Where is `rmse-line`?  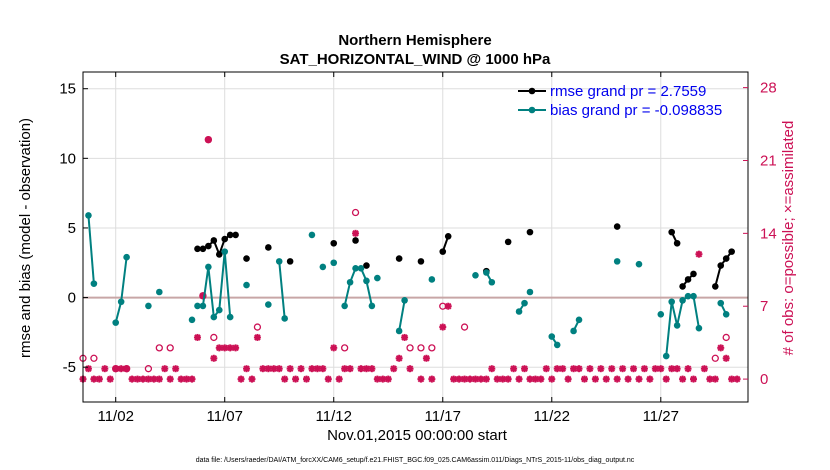 rmse-line is located at coordinates (723, 269).